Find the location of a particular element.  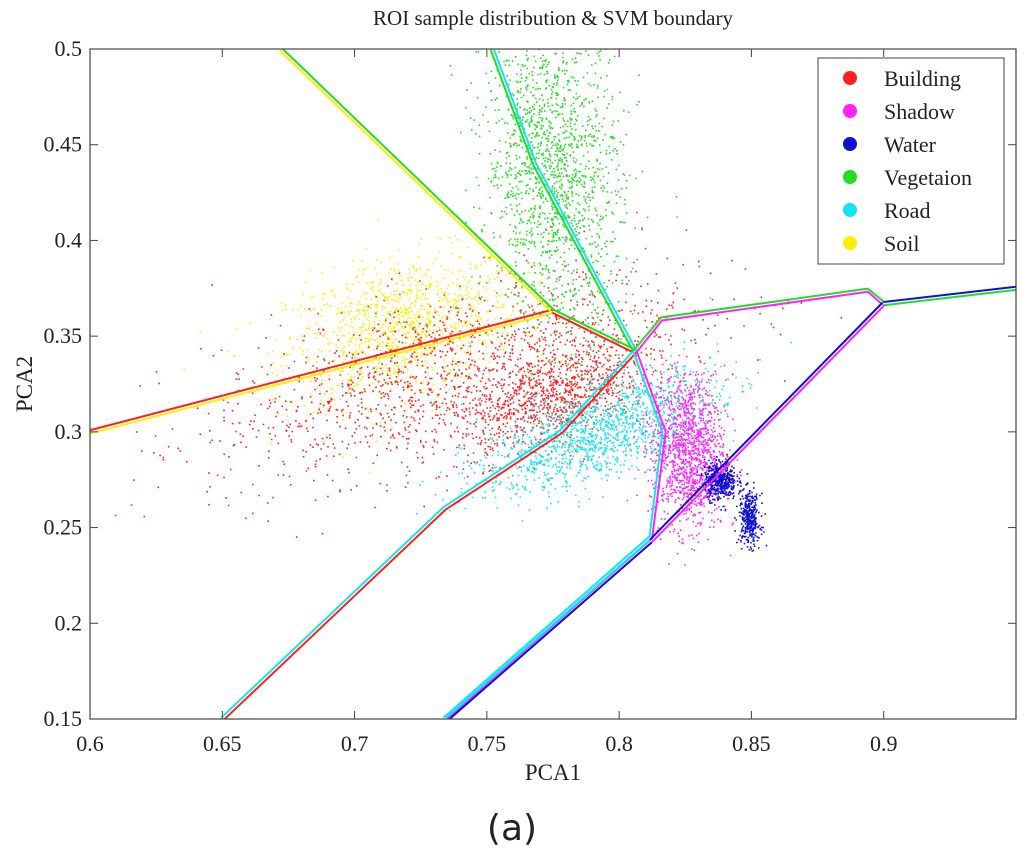

legend-label-vegetaion: Vegetaion is located at coordinates (928, 177).